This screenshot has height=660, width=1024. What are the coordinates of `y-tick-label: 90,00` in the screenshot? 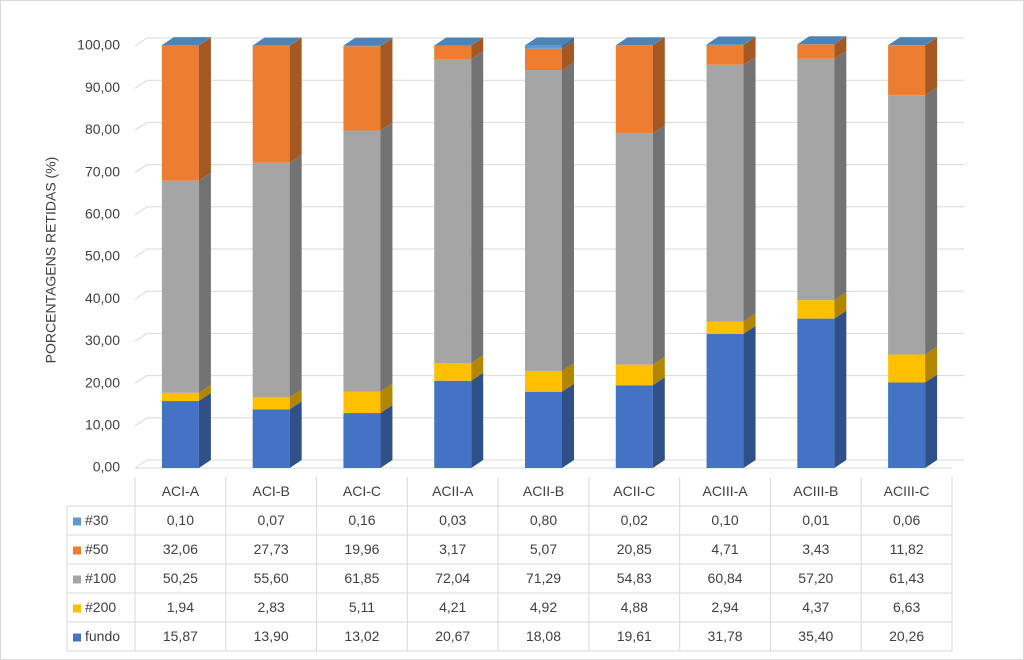 It's located at (102, 87).